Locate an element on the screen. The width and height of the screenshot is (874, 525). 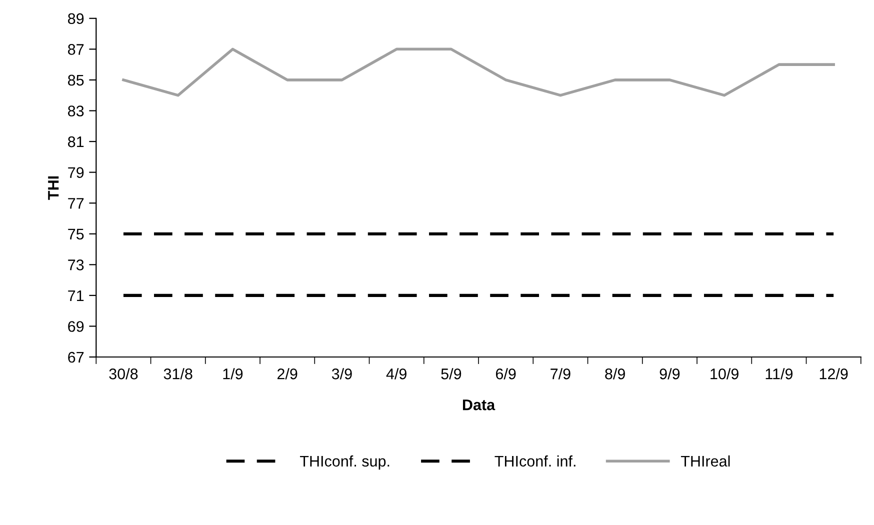
y-tick-label: 89 is located at coordinates (76, 18).